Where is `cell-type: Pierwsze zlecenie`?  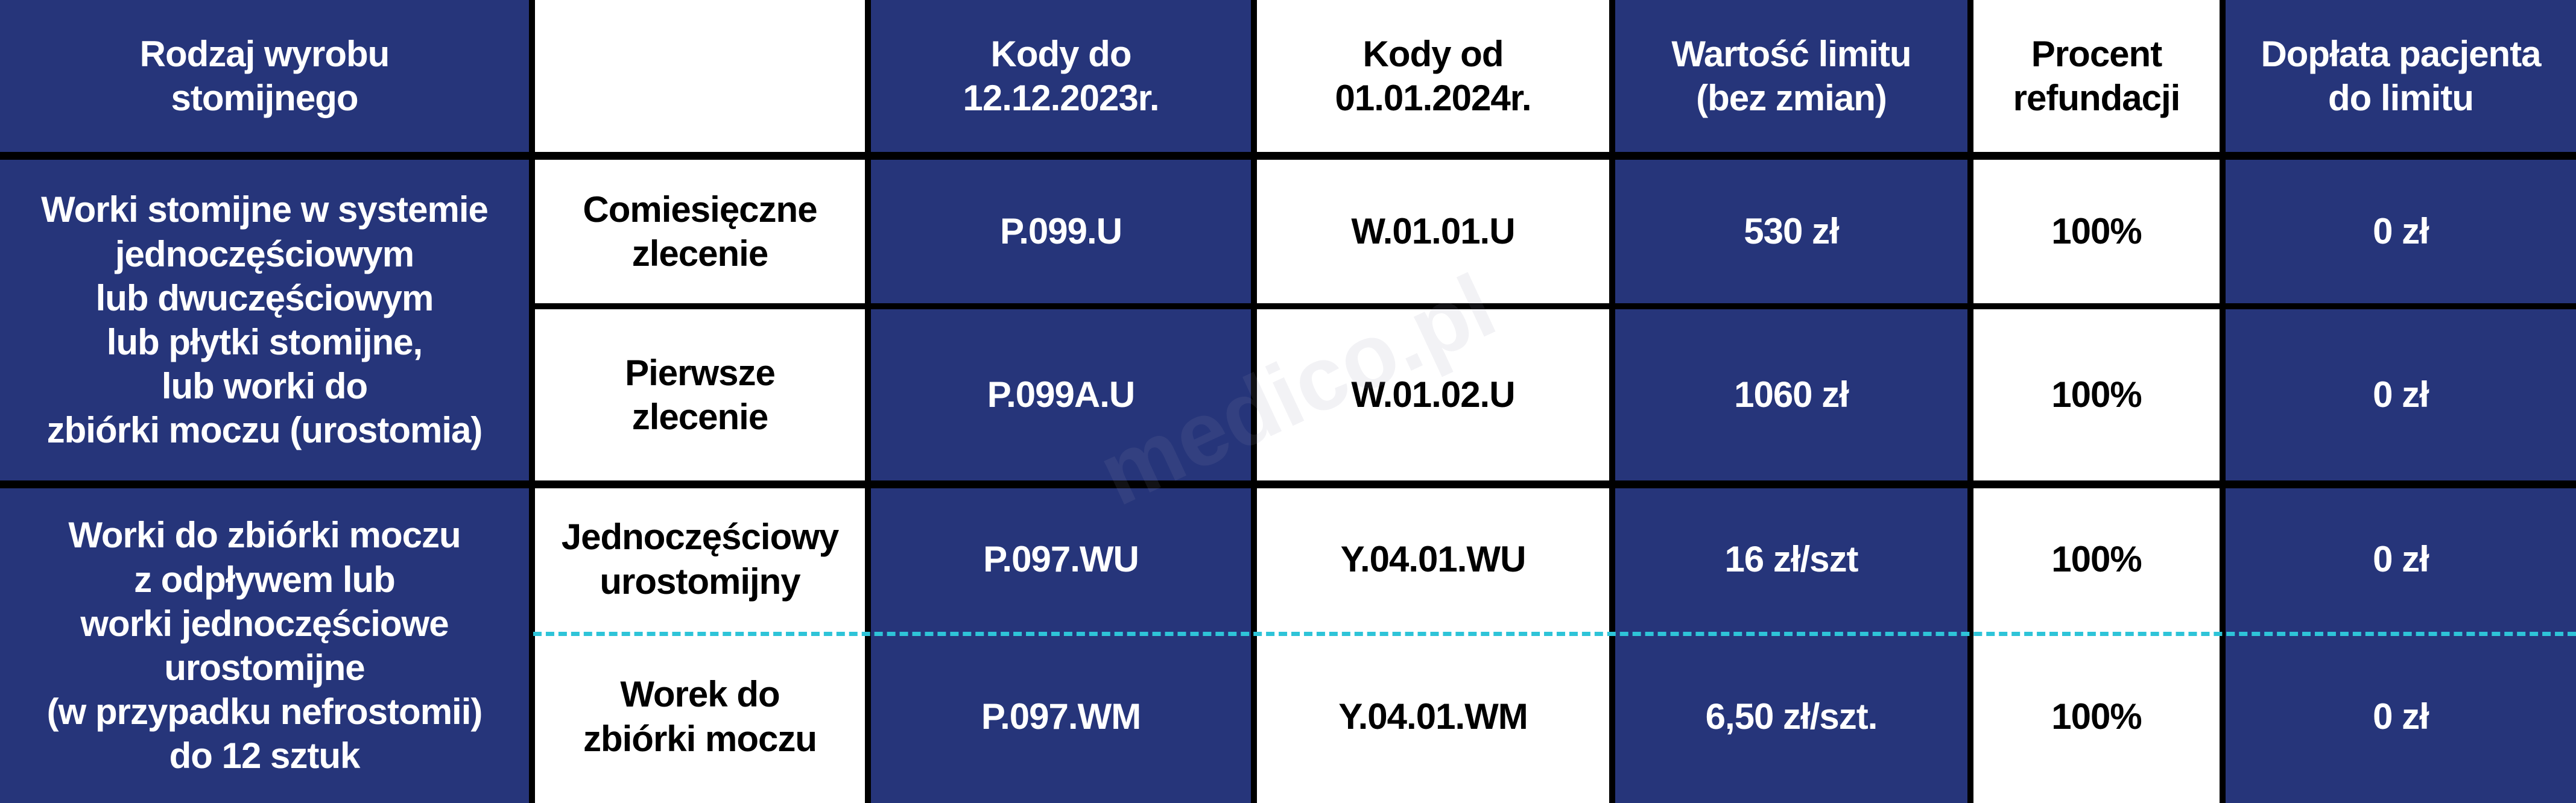
cell-type: Pierwsze zlecenie is located at coordinates (700, 394).